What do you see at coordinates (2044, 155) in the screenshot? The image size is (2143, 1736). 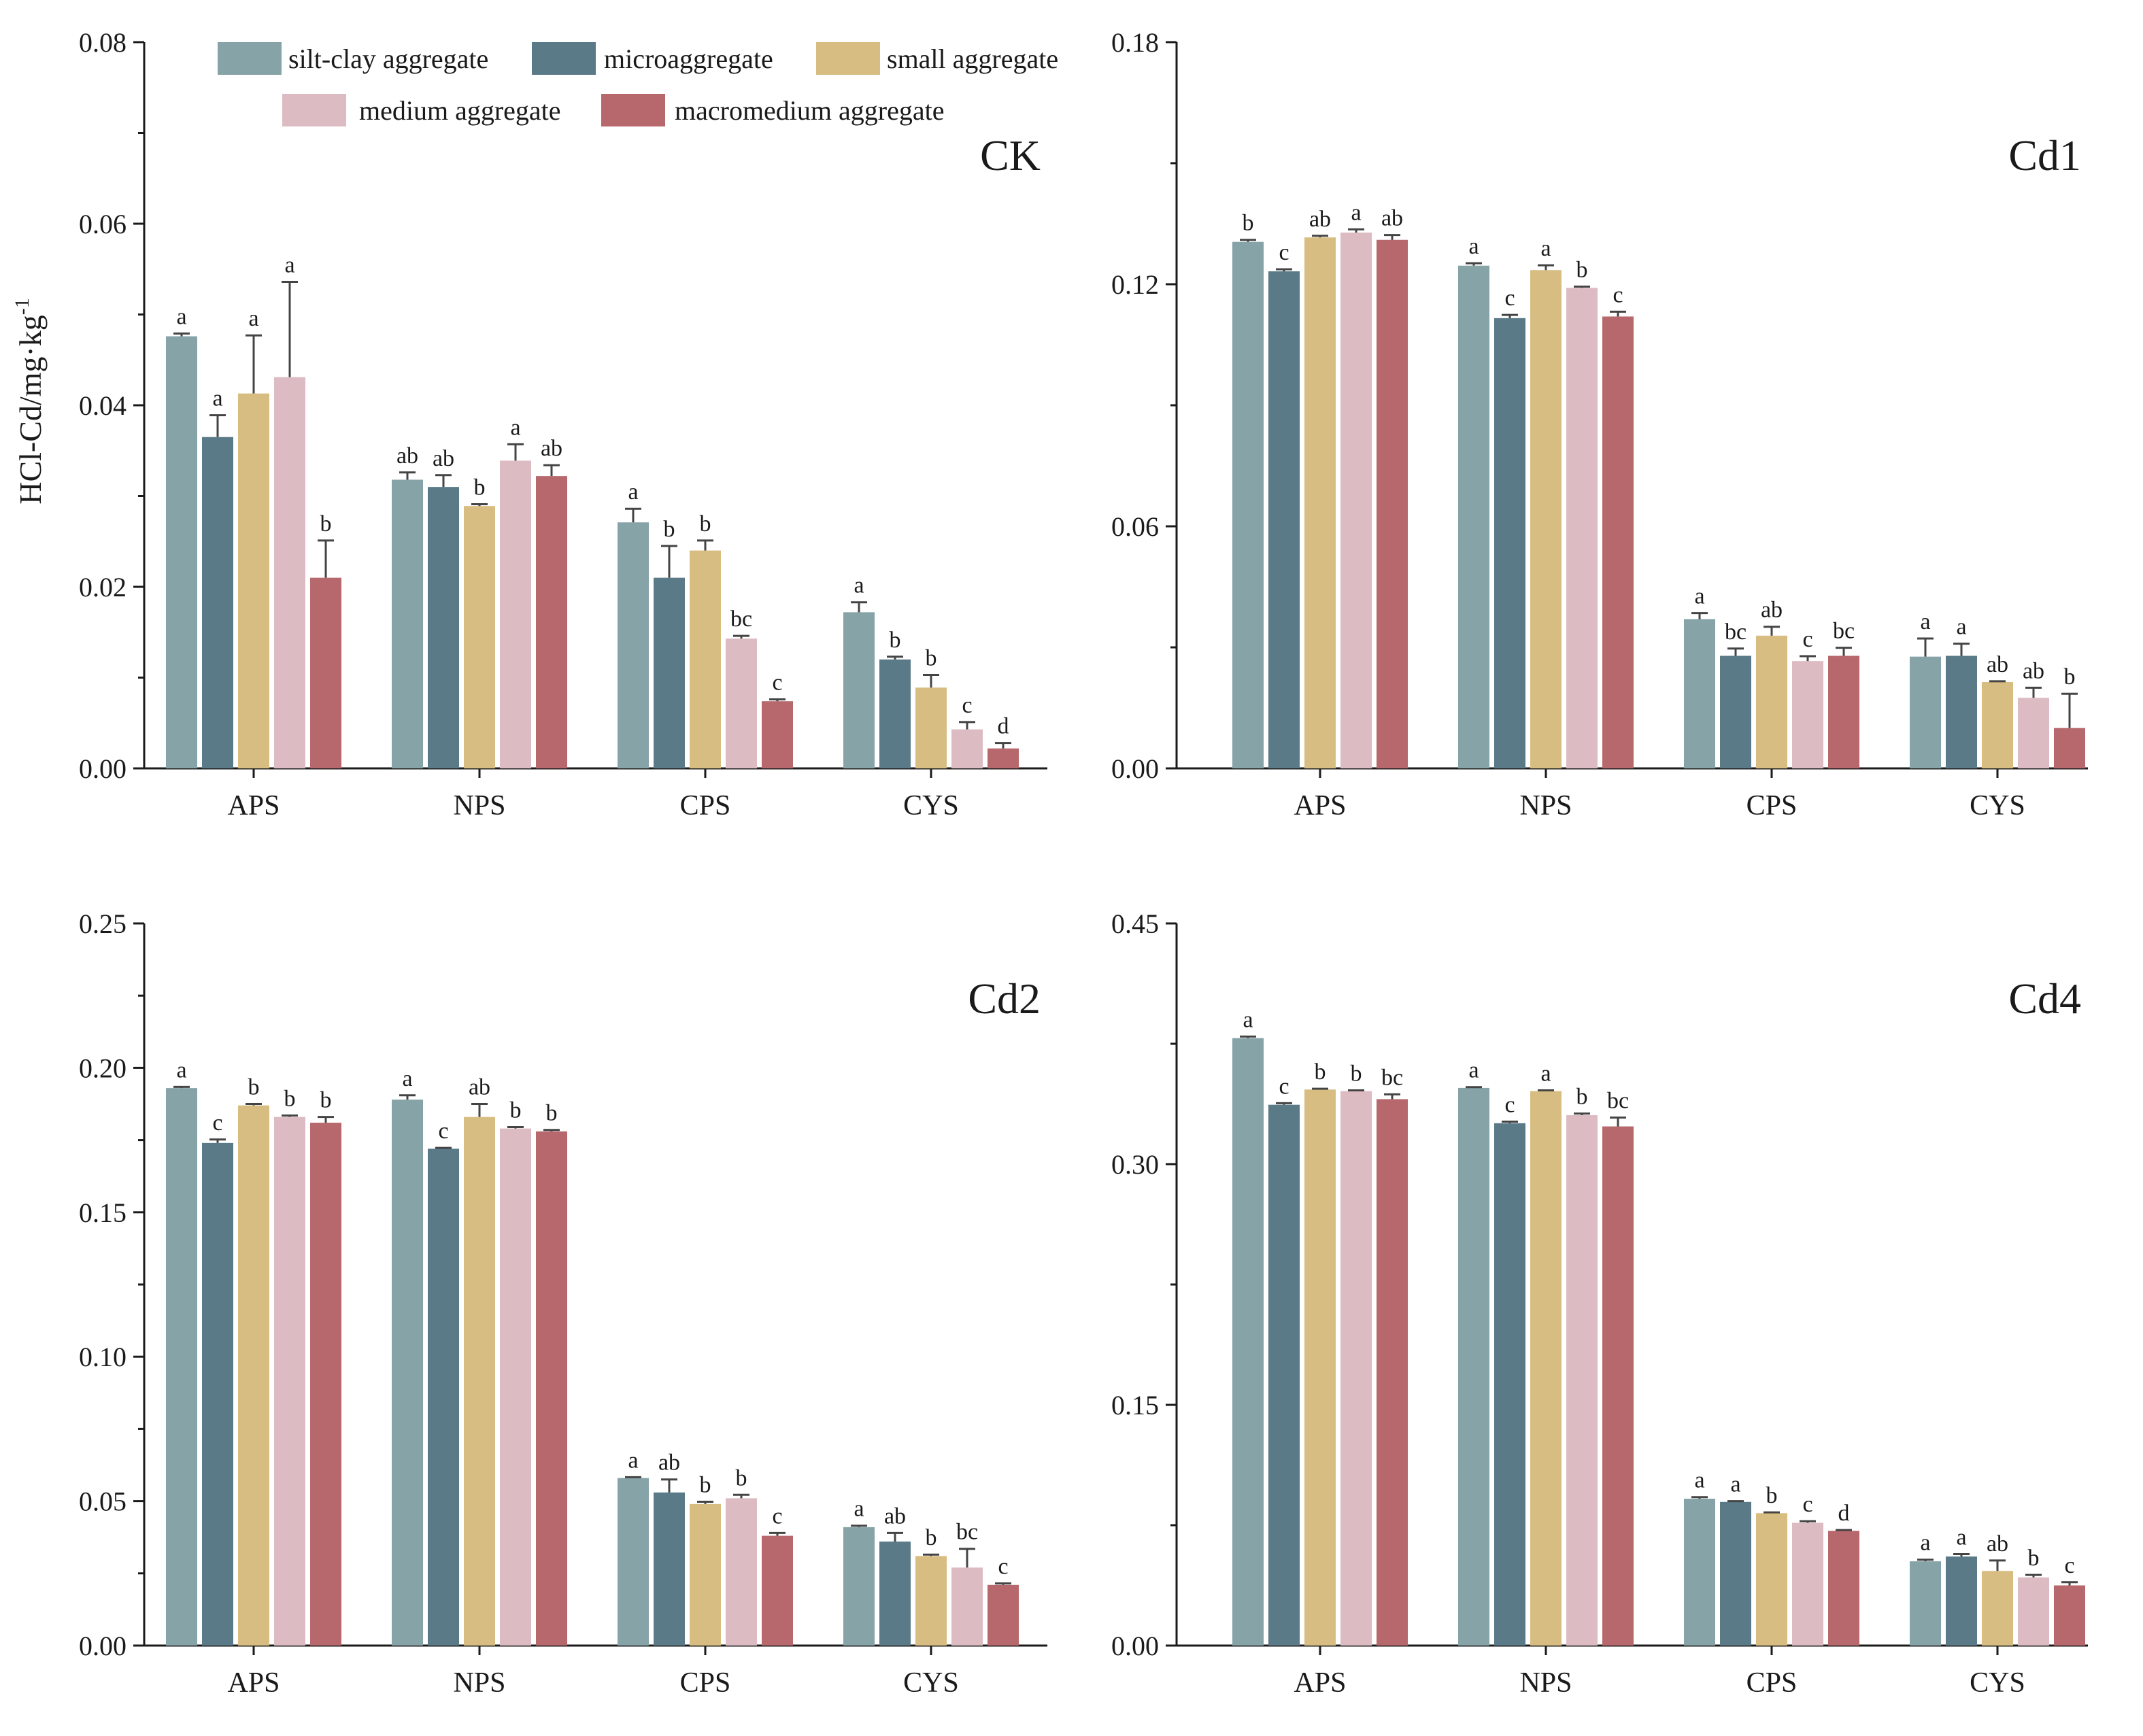 I see `panel-label: Cd1` at bounding box center [2044, 155].